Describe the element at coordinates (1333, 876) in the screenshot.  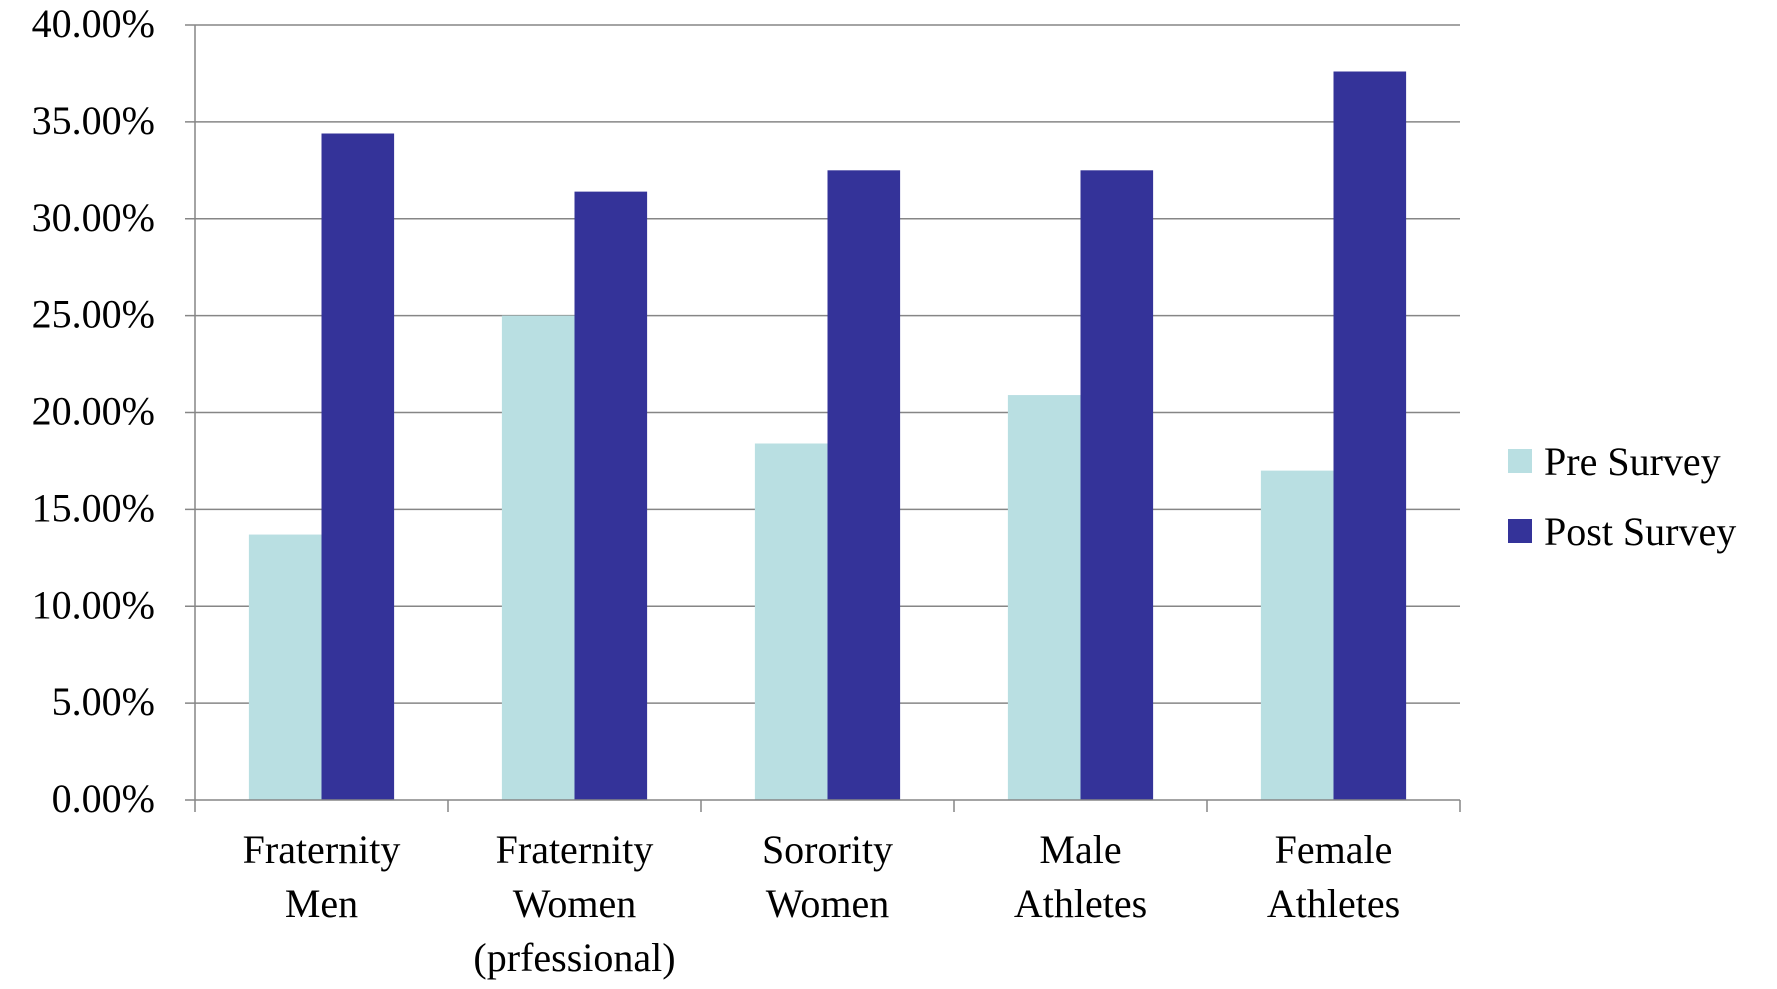
I see `x-tick-label: Female Athletes` at that location.